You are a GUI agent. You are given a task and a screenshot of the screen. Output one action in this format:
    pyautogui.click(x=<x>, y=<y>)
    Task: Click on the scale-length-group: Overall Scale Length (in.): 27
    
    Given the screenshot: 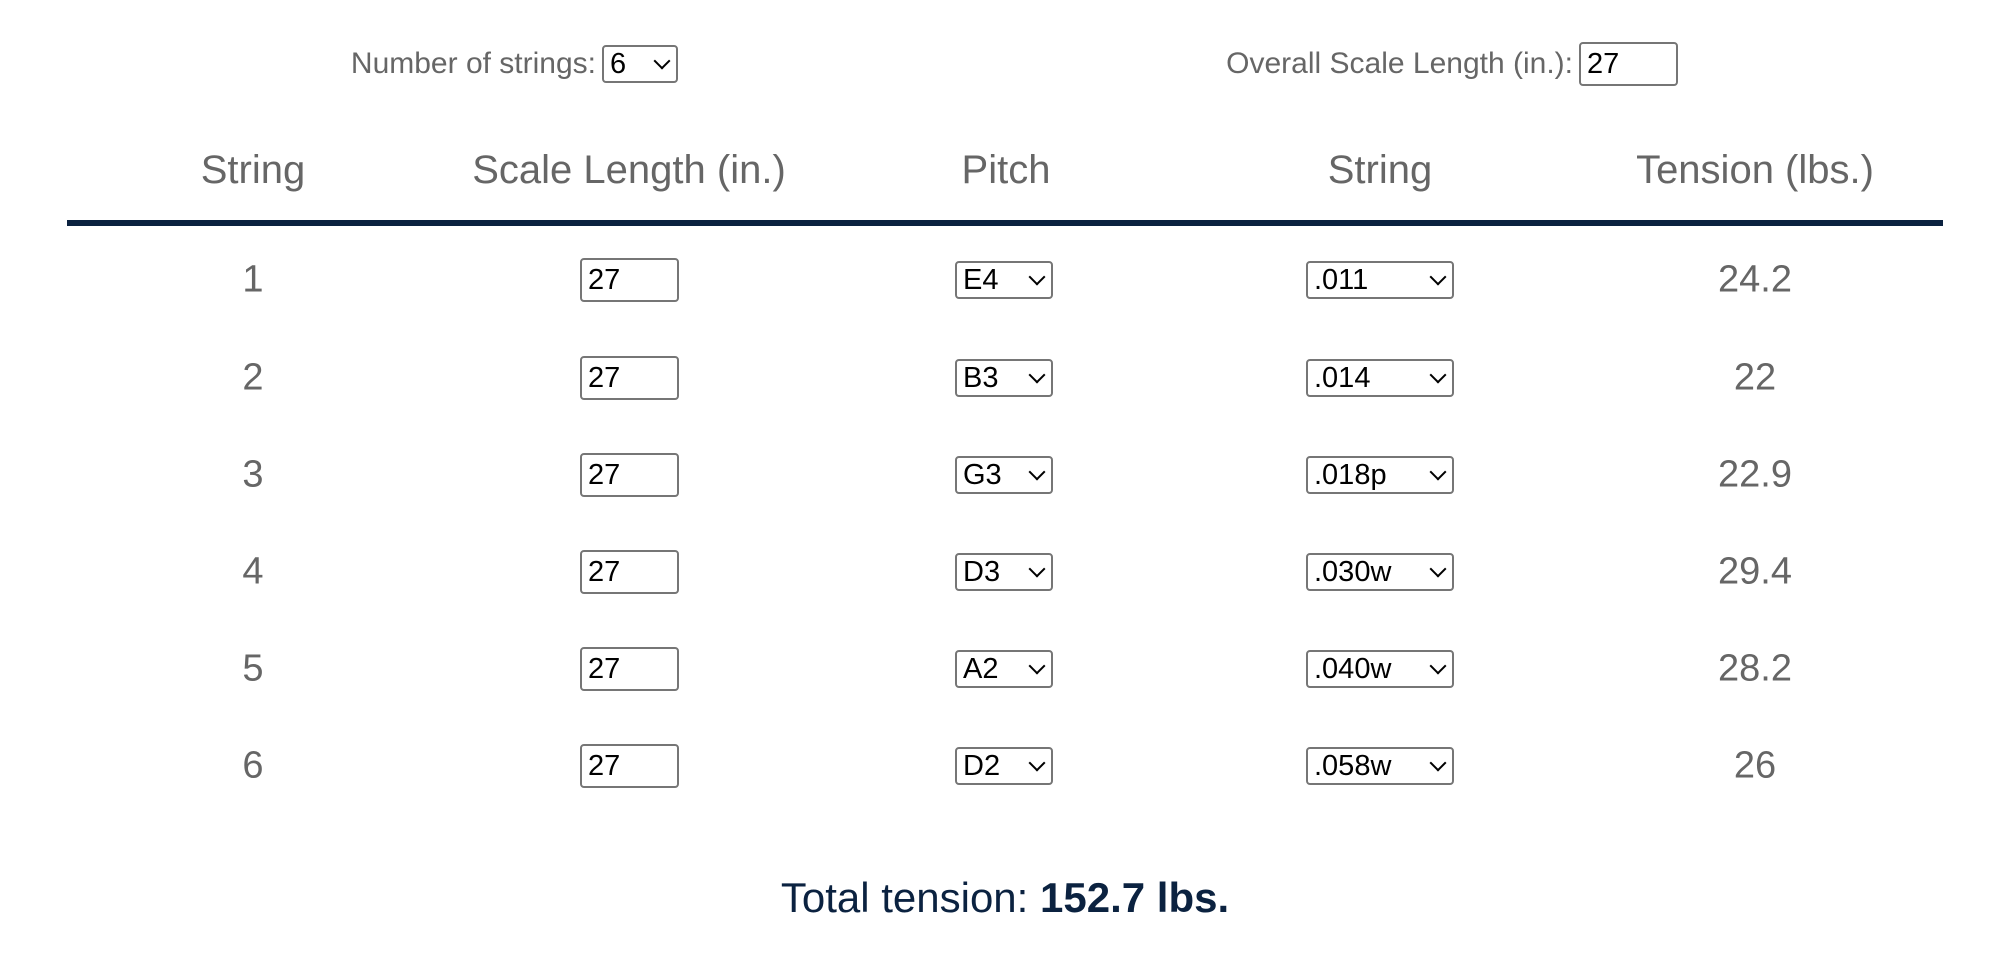 What is the action you would take?
    pyautogui.click(x=1452, y=64)
    